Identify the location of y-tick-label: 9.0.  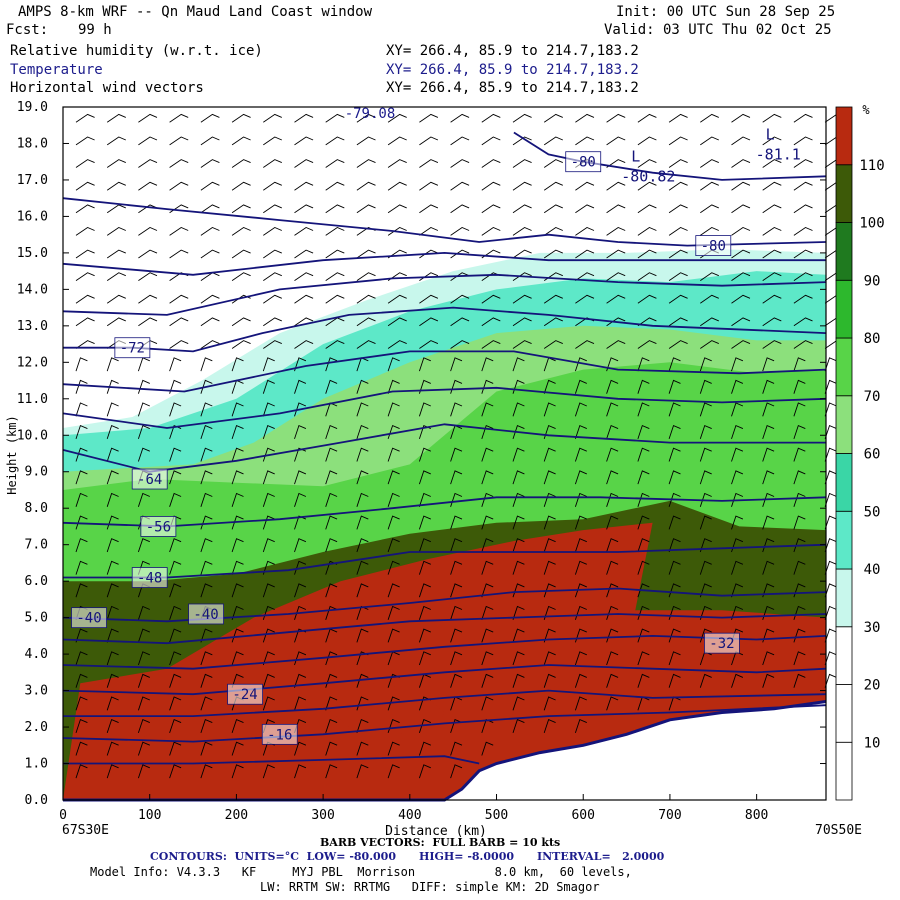
(36, 472).